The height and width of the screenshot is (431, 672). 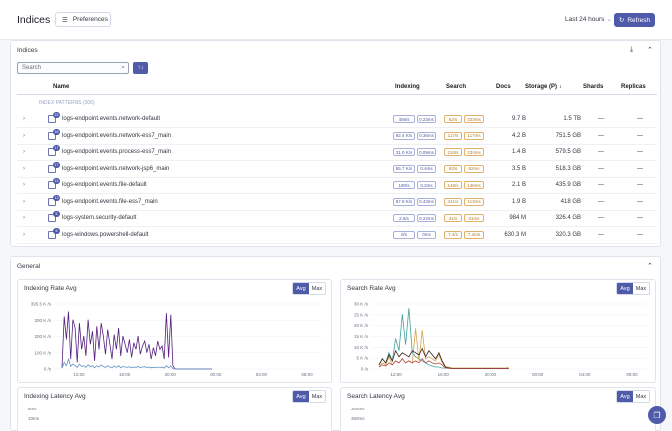 I want to click on chart-title: Indexing Latency Avg, so click(x=55, y=396).